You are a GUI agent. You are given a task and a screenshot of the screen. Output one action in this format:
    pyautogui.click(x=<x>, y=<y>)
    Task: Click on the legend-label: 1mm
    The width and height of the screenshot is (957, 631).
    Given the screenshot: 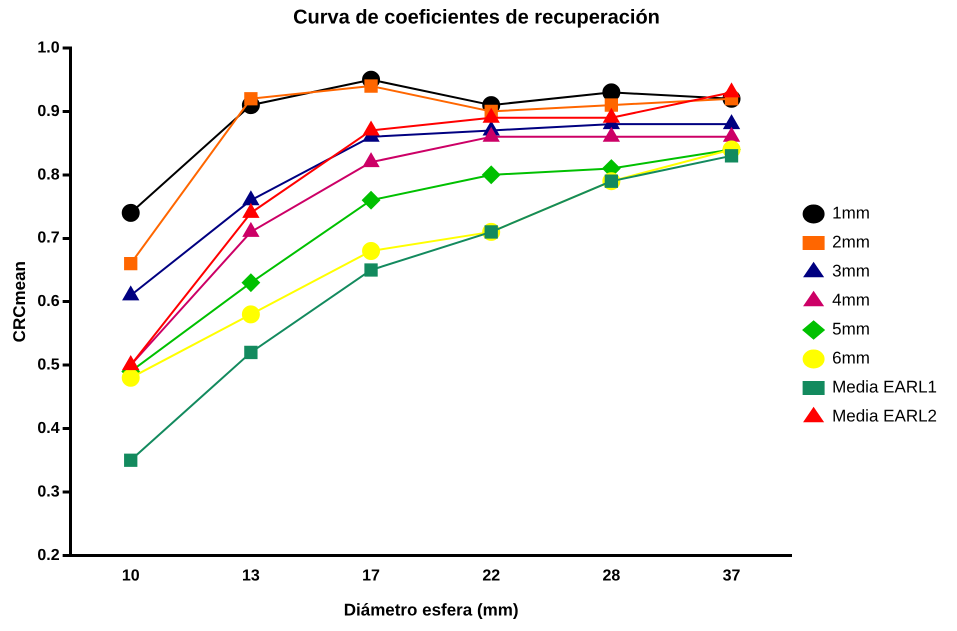 What is the action you would take?
    pyautogui.click(x=851, y=213)
    